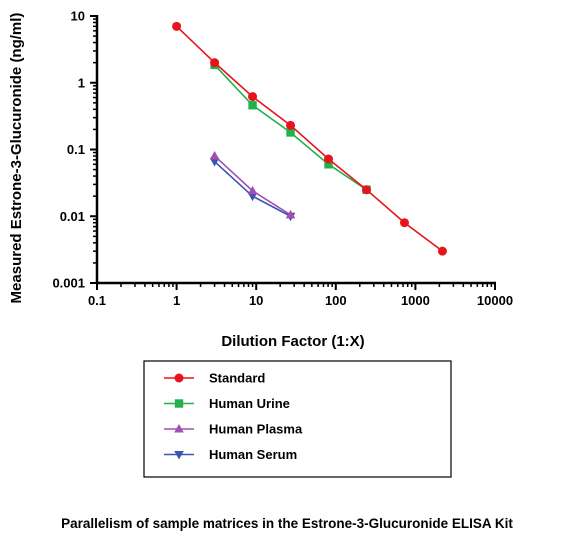 This screenshot has height=540, width=574. I want to click on legend-item-human-serum: Human Serum, so click(230, 454).